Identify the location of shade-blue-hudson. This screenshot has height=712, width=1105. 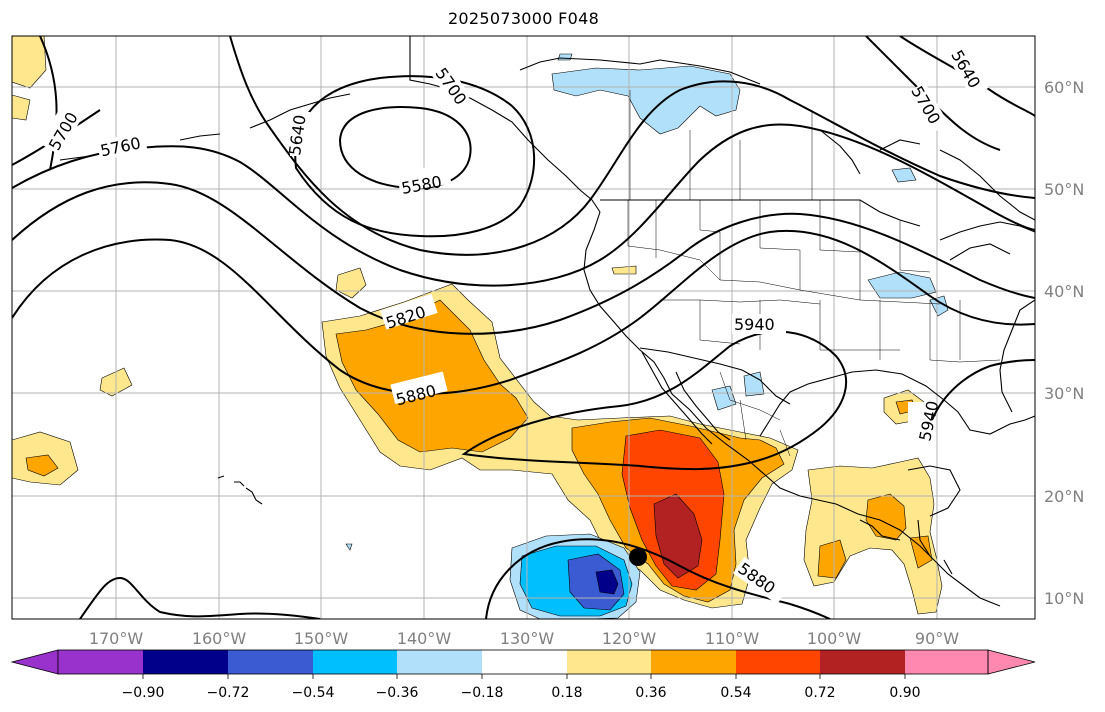
(904, 175).